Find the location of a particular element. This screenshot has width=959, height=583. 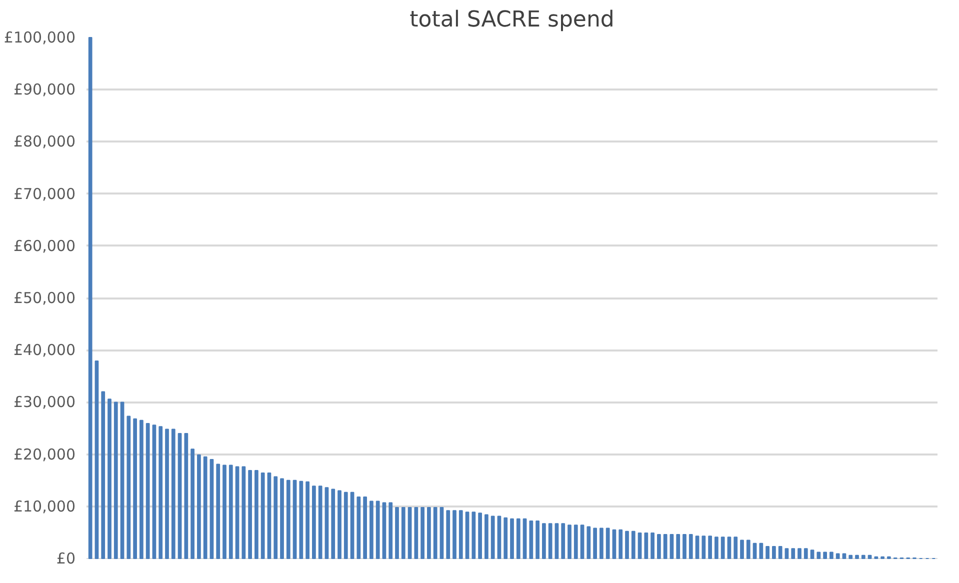

y-tick-label: £100,000 is located at coordinates (40, 37).